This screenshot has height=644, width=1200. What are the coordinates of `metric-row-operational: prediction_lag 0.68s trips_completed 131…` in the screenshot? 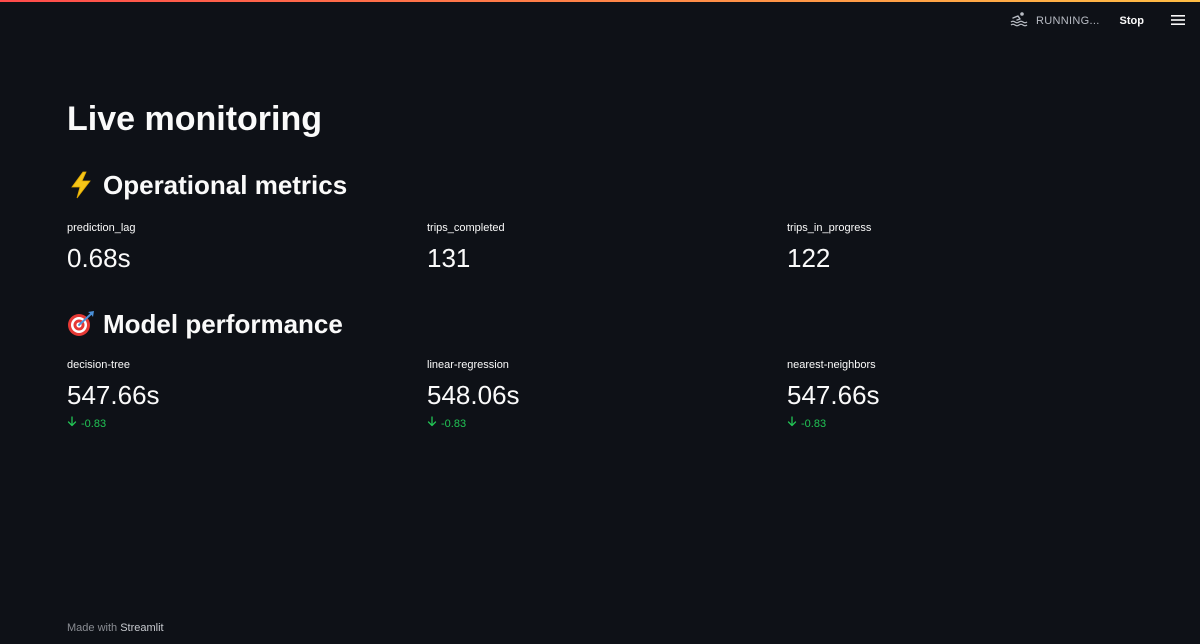 It's located at (607, 248).